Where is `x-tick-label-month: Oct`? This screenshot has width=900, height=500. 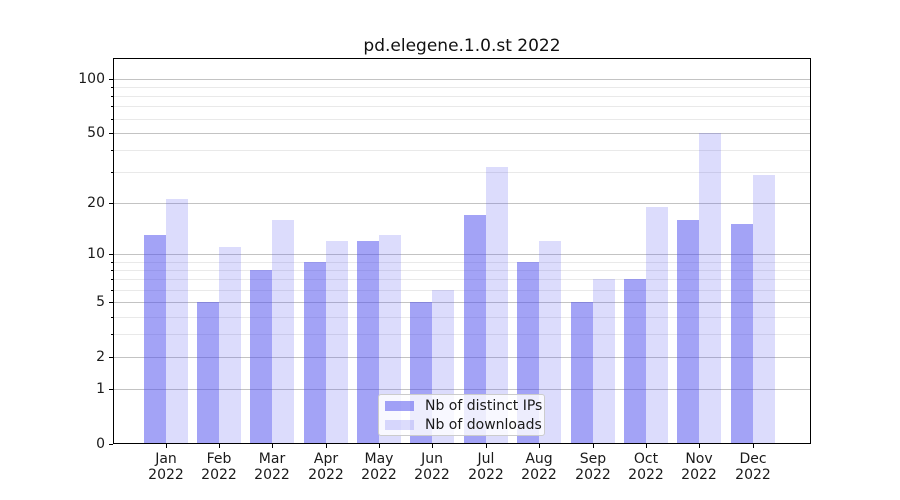
x-tick-label-month: Oct is located at coordinates (646, 459).